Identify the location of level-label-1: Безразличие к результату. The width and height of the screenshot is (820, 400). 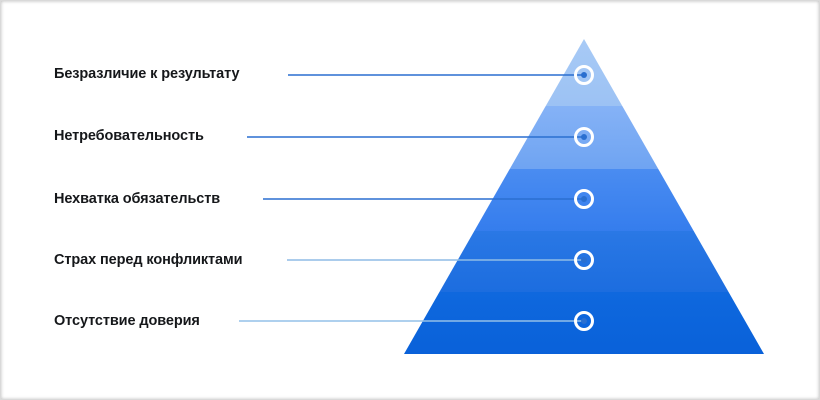
(147, 73).